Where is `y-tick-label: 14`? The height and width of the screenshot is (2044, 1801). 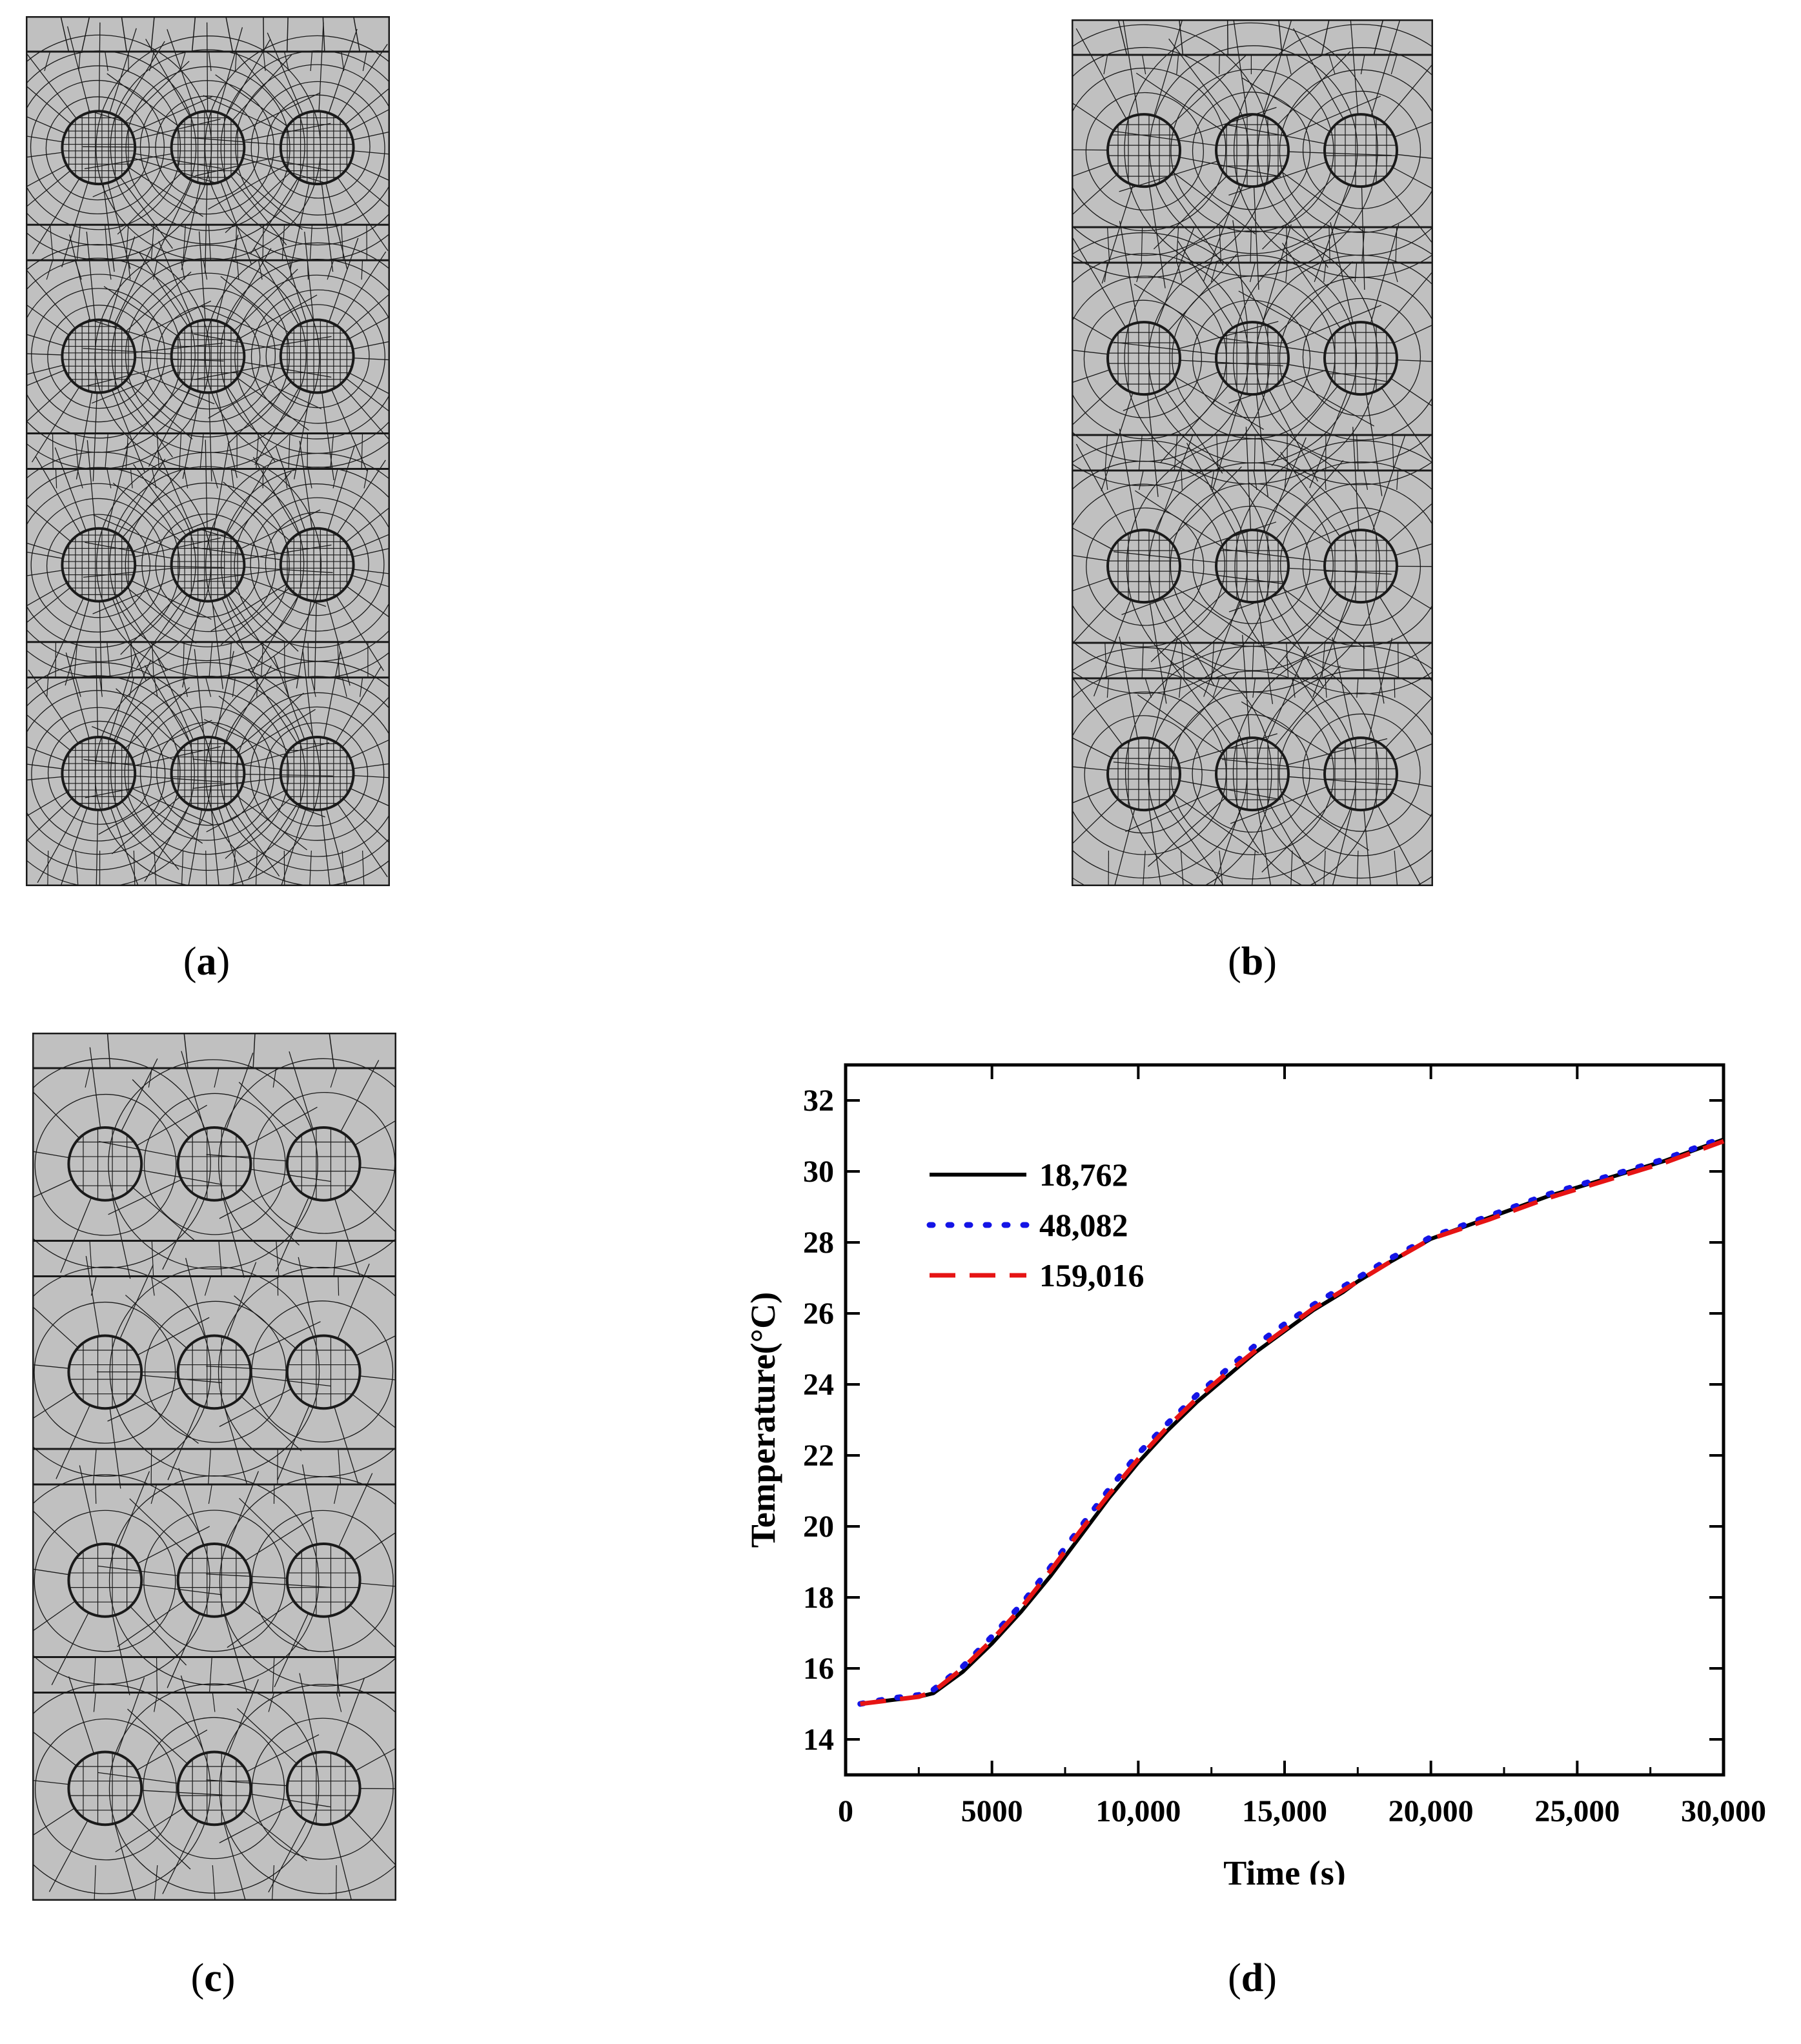 y-tick-label: 14 is located at coordinates (818, 1740).